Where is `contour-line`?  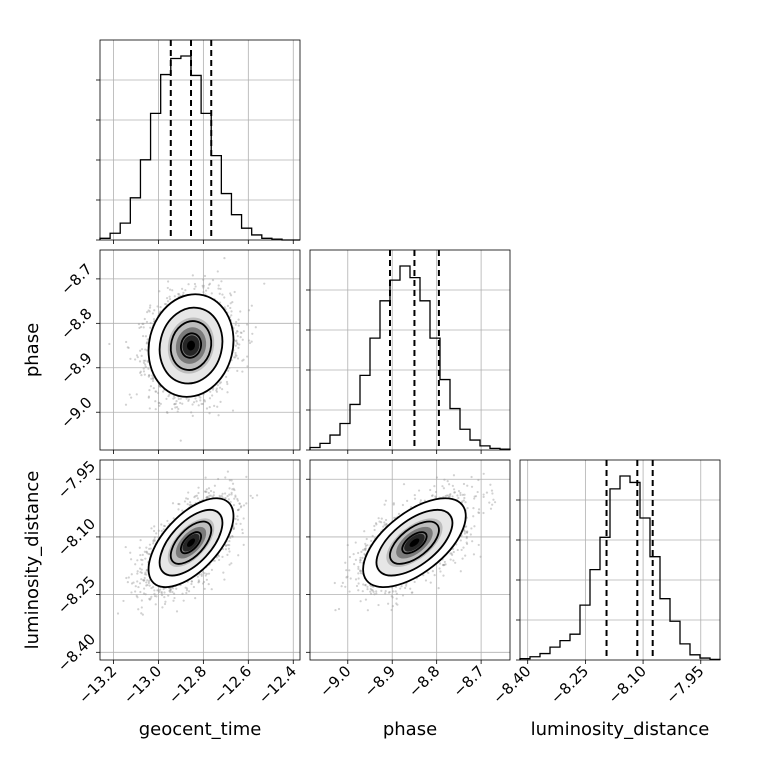 contour-line is located at coordinates (191, 542).